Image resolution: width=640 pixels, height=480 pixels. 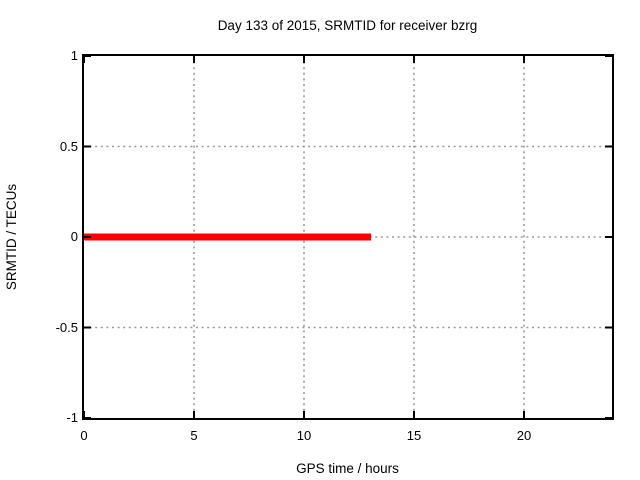 I want to click on y-tick-label: 0, so click(x=74, y=236).